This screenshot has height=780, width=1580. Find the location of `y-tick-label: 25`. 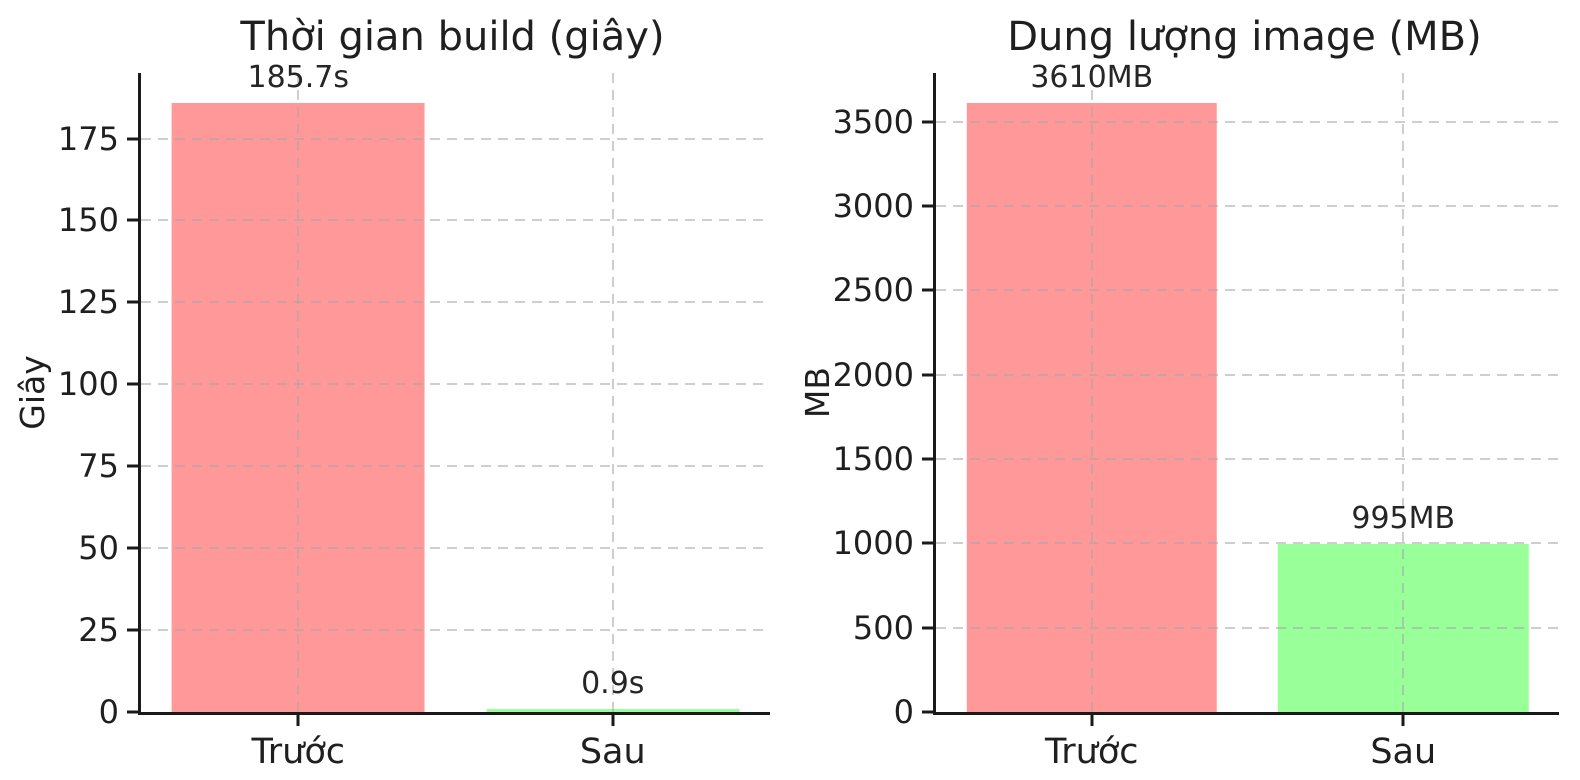

y-tick-label: 25 is located at coordinates (98, 630).